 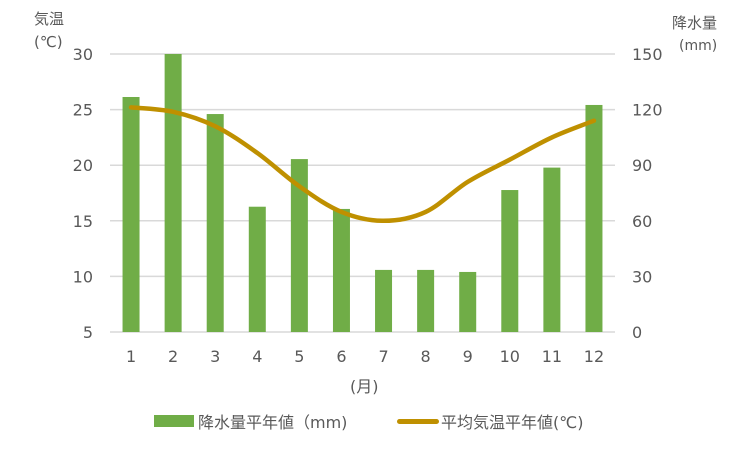 I want to click on left-tick-label: 15, so click(x=83, y=221).